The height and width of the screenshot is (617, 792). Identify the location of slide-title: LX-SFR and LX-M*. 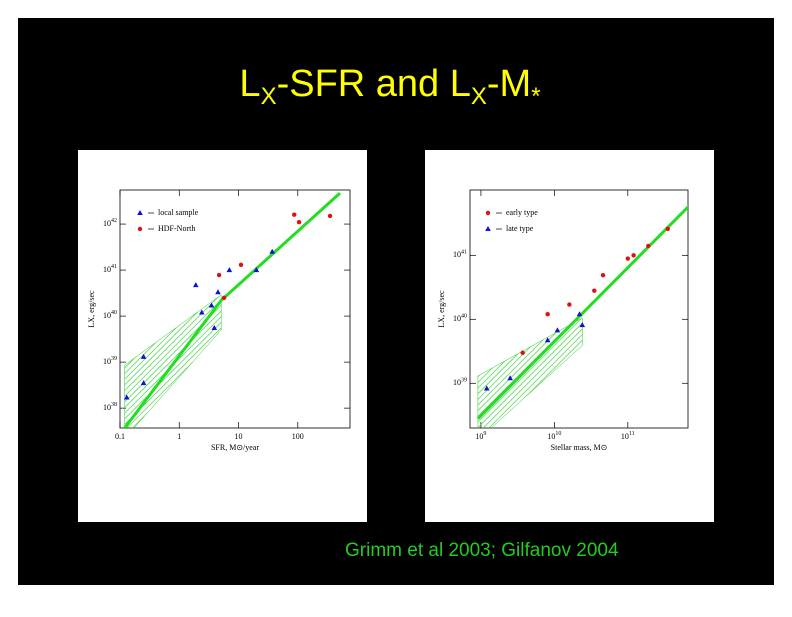
(389, 86).